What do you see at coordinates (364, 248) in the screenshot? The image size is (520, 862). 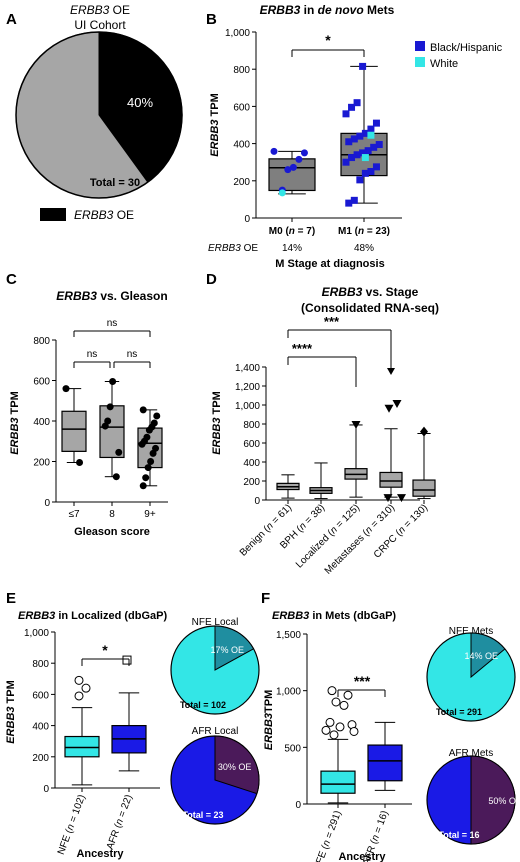 I see `chart-b-oe-value-part: 48%` at bounding box center [364, 248].